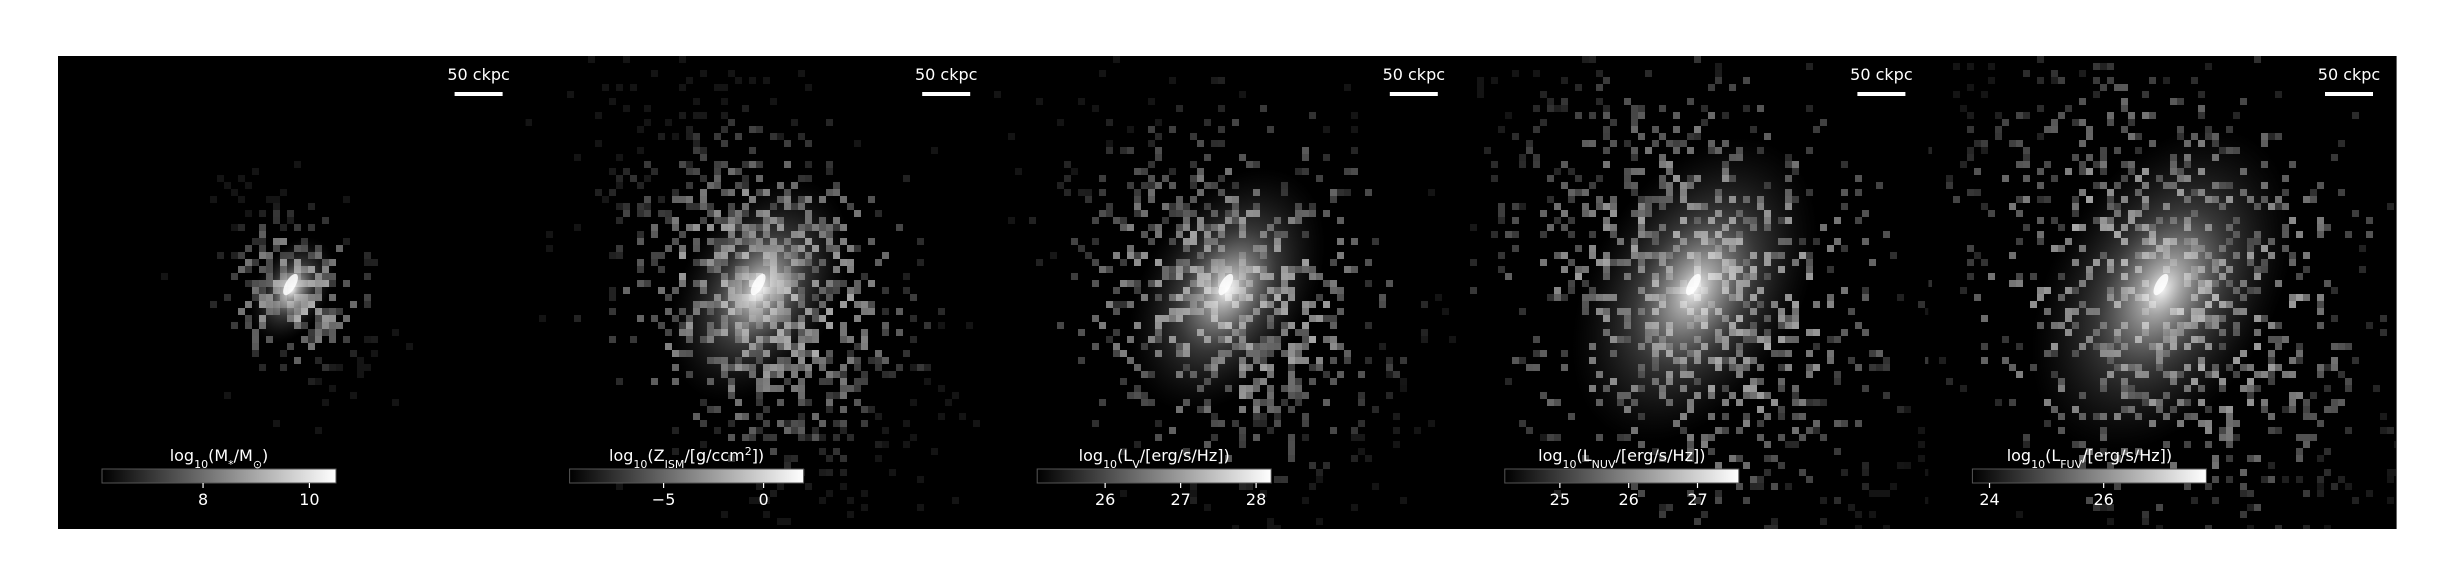  Describe the element at coordinates (1414, 74) in the screenshot. I see `scalebar-label: 50 ckpc` at that location.